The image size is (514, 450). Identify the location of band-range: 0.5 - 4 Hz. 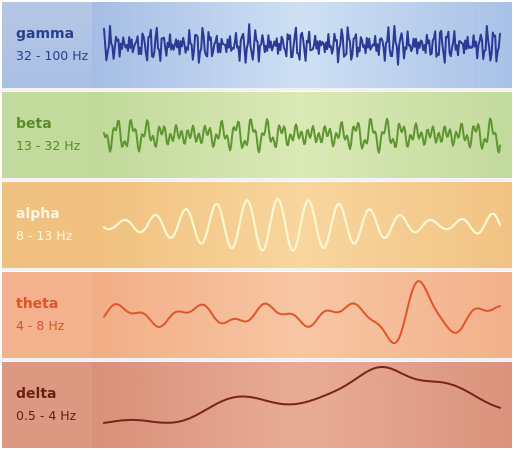
(46, 415).